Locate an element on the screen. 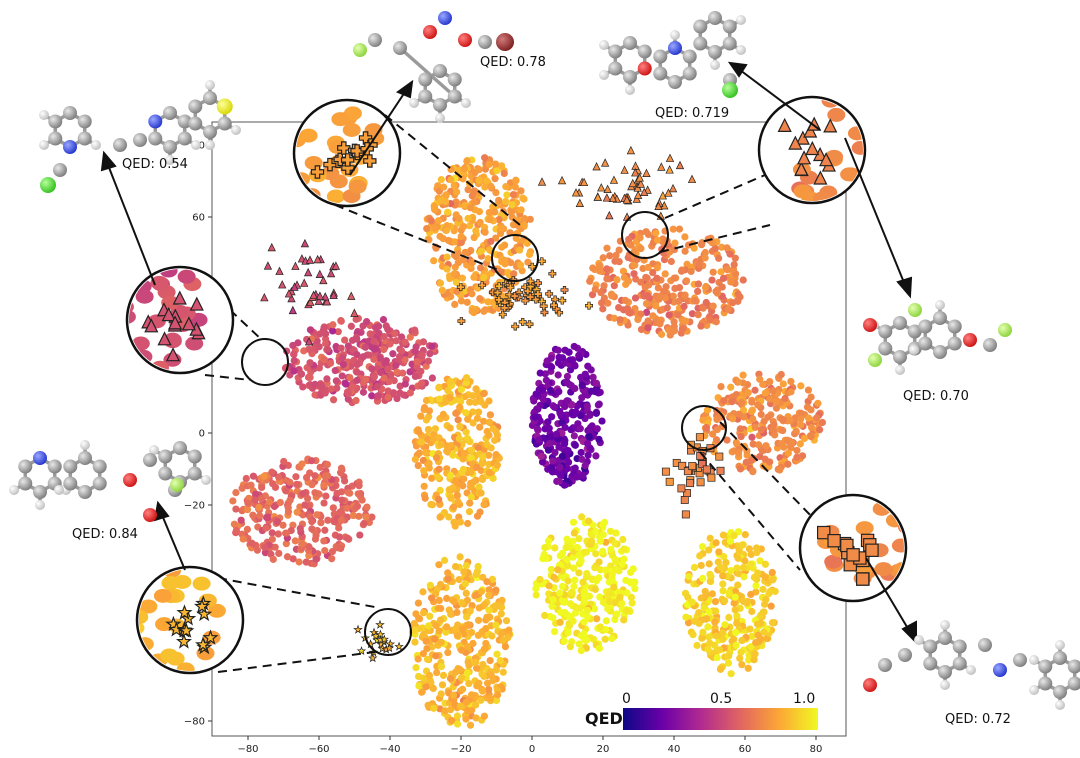  lens-point is located at coordinates (351, 129).